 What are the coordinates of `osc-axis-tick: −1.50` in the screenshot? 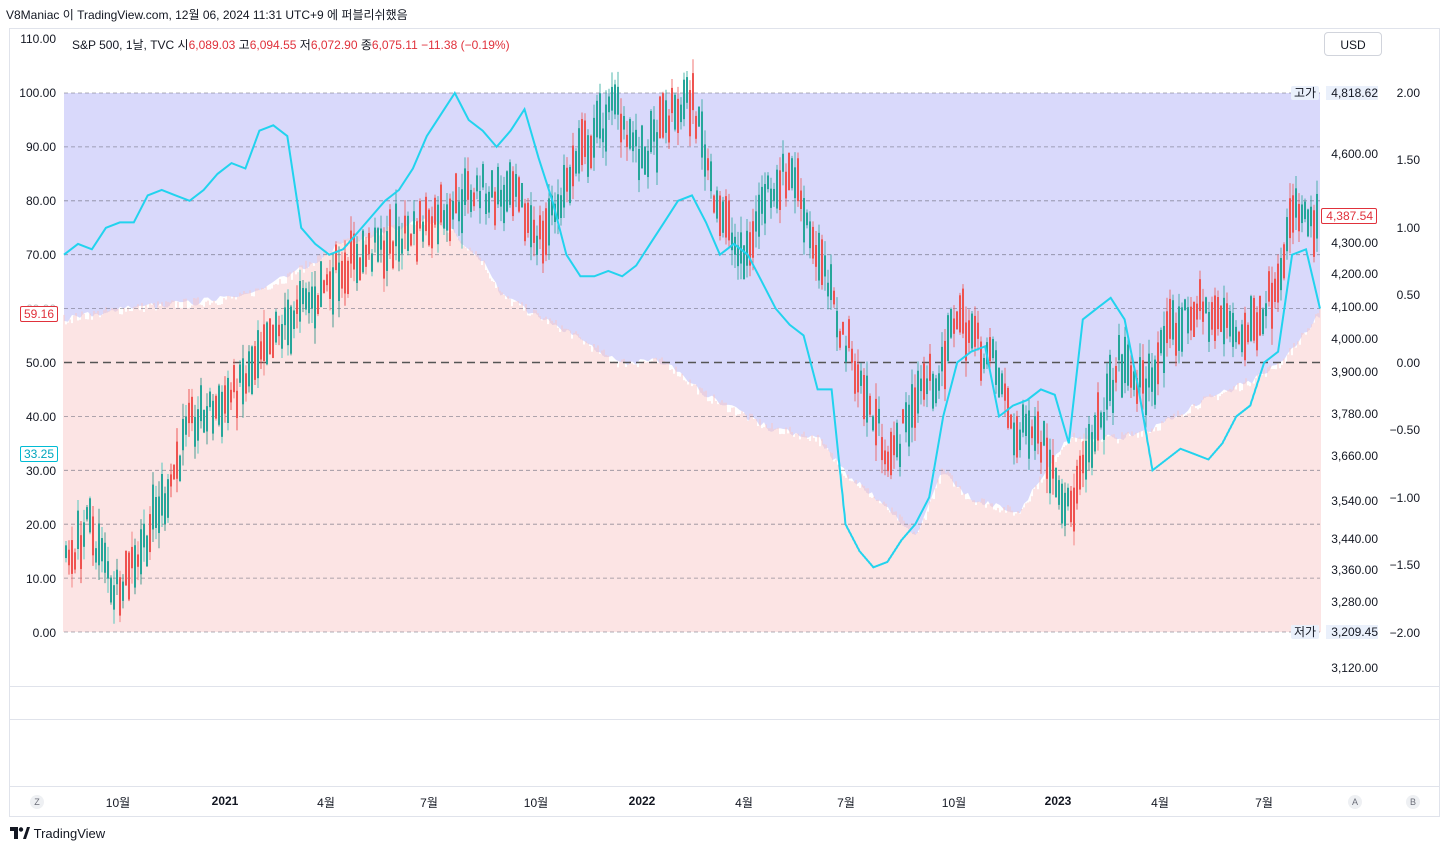 It's located at (1404, 565).